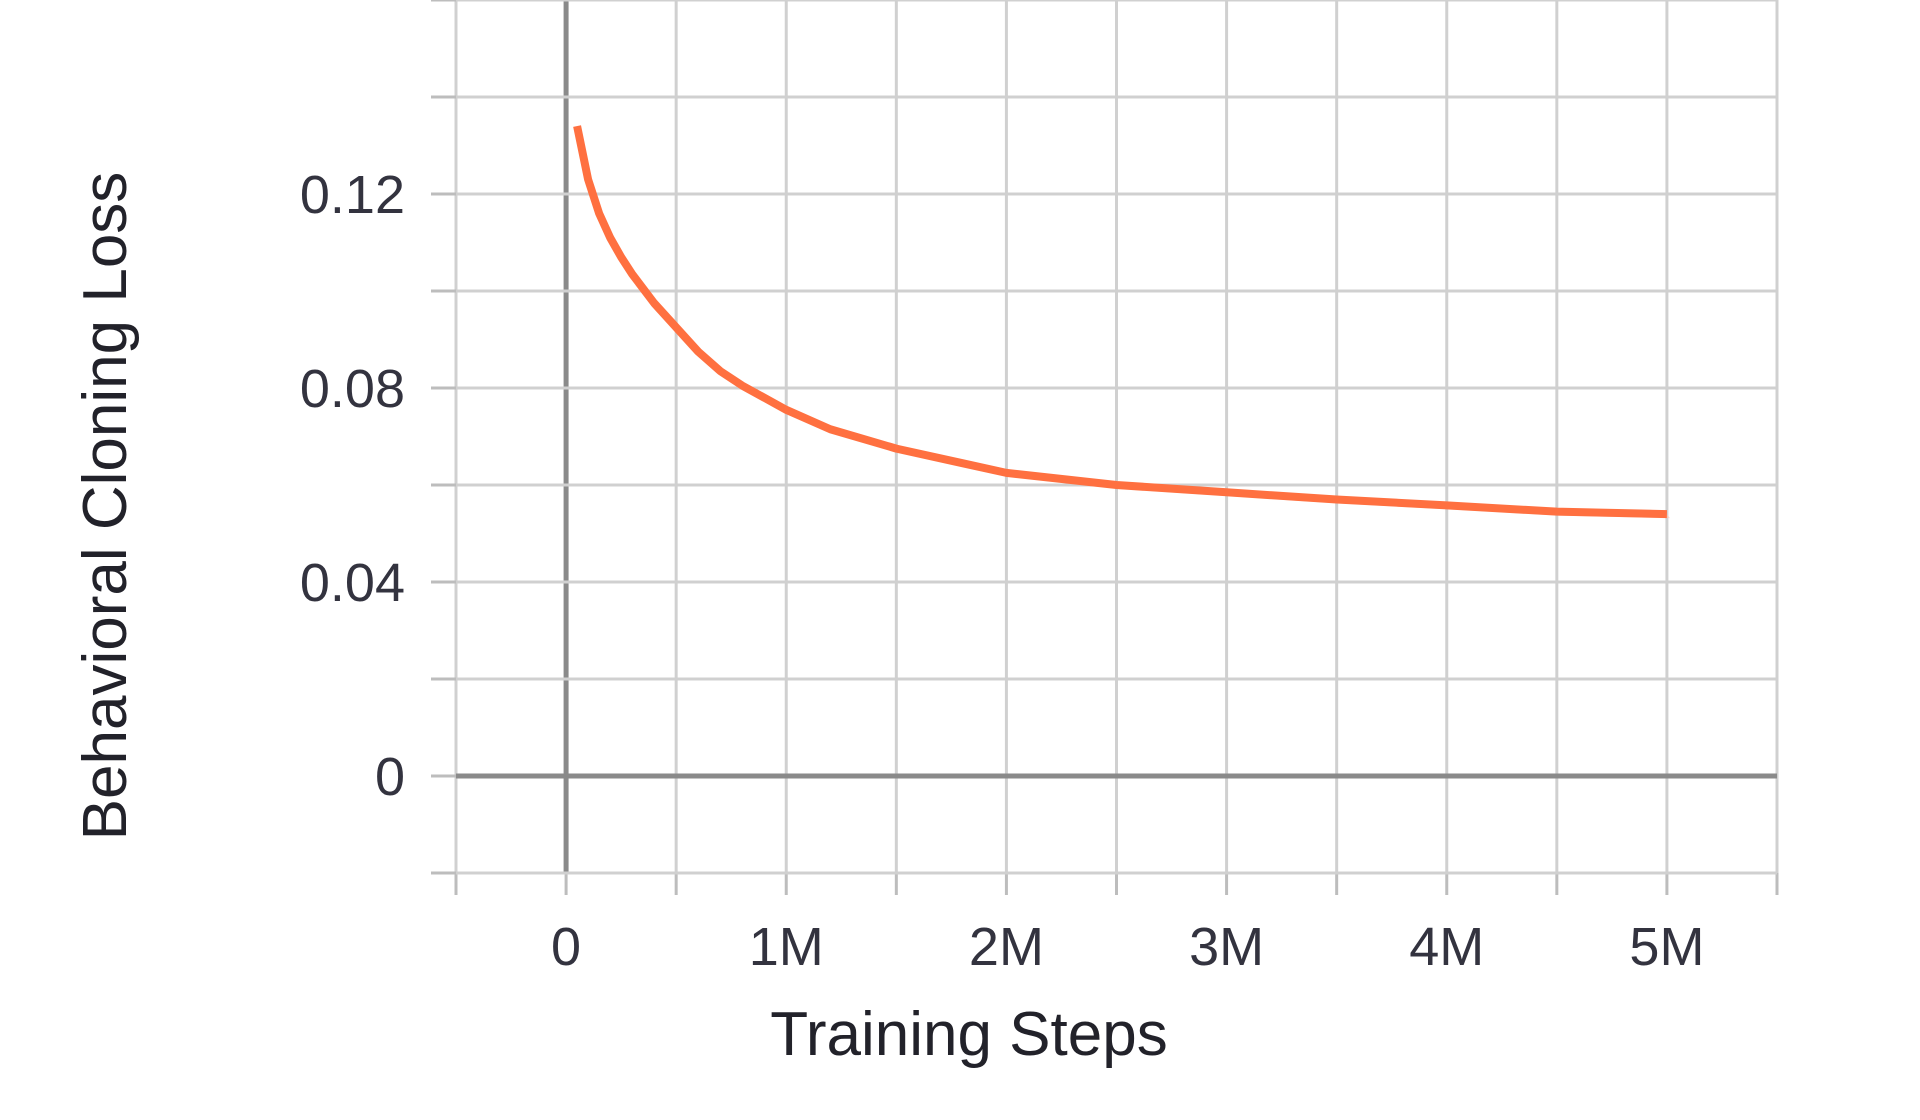 The width and height of the screenshot is (1920, 1120). What do you see at coordinates (1006, 947) in the screenshot?
I see `x-tick-label: 2M` at bounding box center [1006, 947].